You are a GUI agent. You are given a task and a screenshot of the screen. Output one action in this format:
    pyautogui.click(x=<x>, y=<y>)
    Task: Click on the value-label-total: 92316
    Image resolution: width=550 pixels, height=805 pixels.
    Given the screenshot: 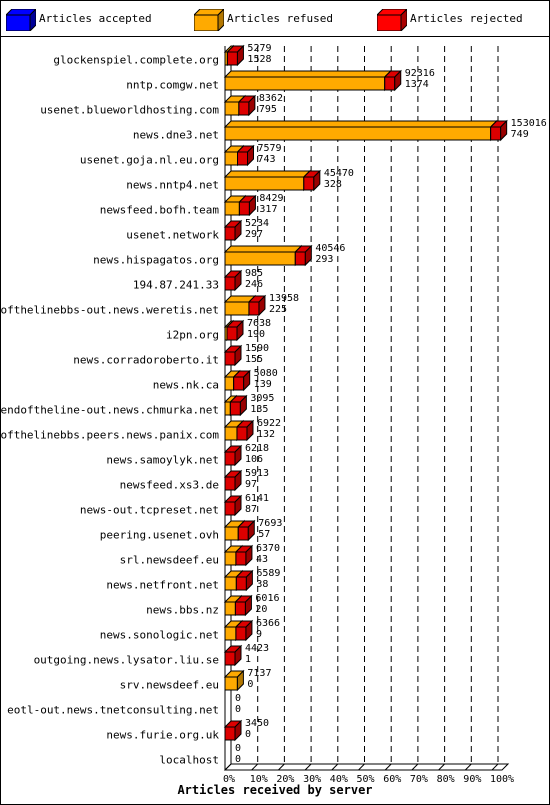 What is the action you would take?
    pyautogui.click(x=420, y=73)
    